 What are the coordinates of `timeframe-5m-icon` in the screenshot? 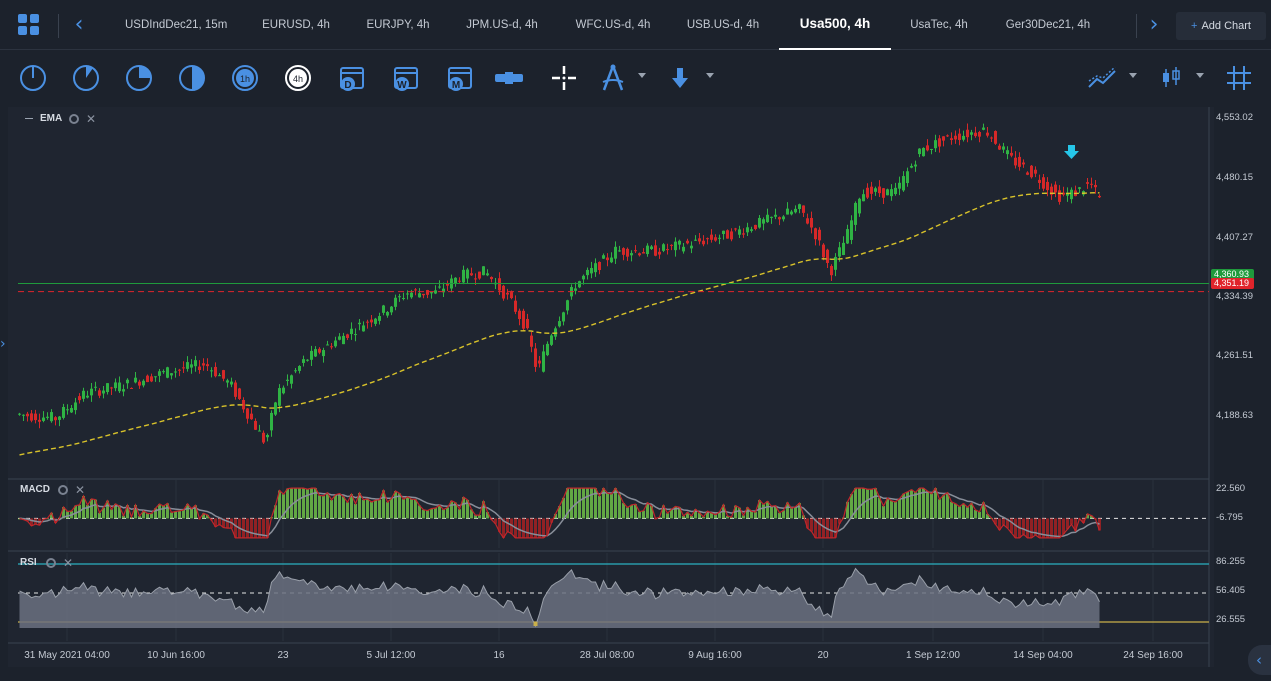 It's located at (86, 78).